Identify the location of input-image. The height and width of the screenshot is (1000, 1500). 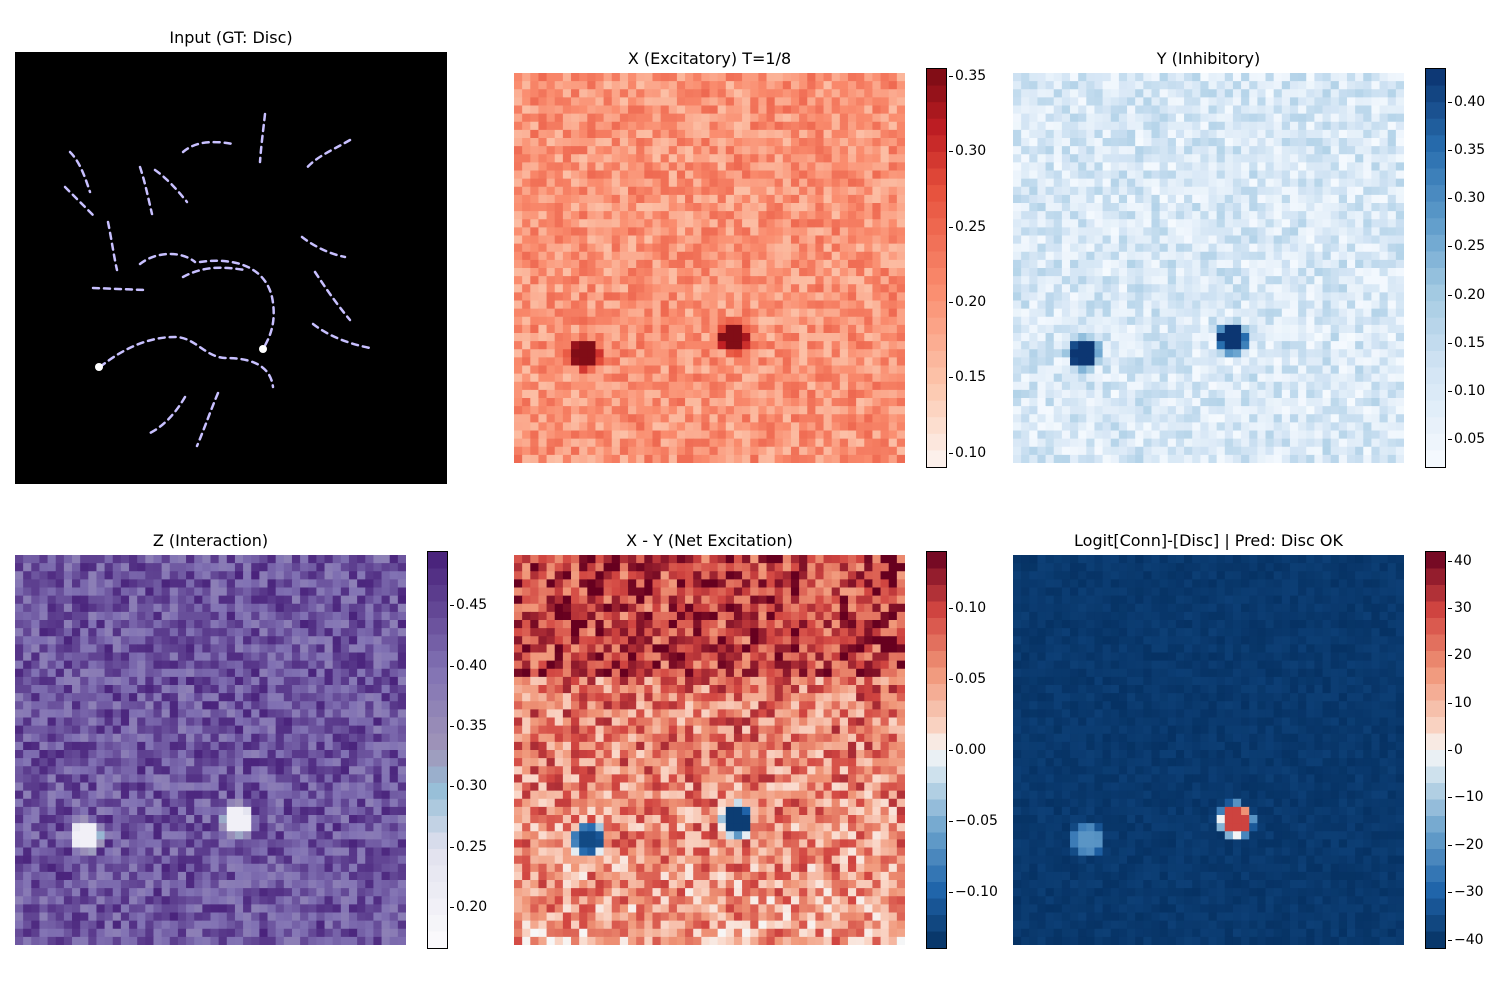
(231, 268).